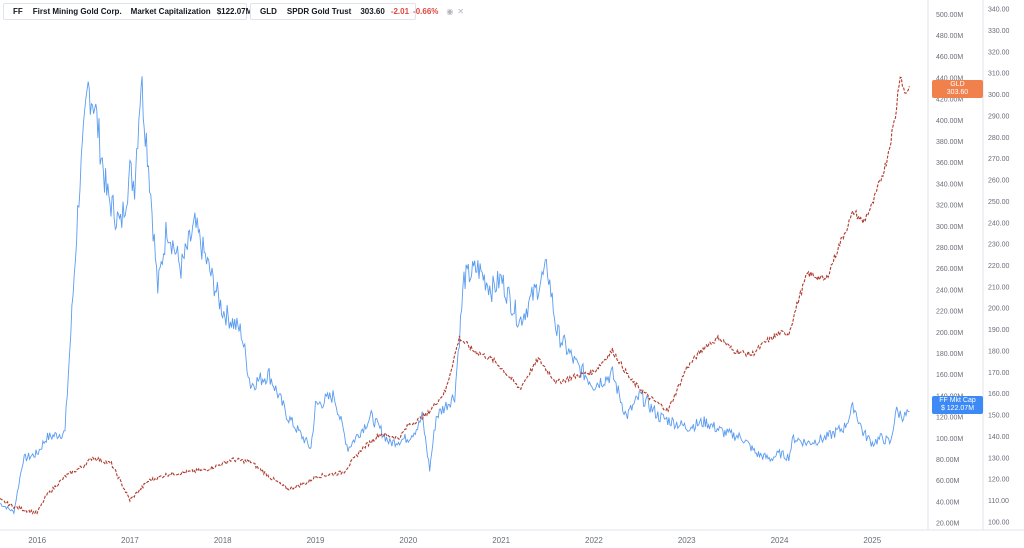 The width and height of the screenshot is (1024, 548). Describe the element at coordinates (999, 266) in the screenshot. I see `right-axis-tick-label: 220.00` at that location.